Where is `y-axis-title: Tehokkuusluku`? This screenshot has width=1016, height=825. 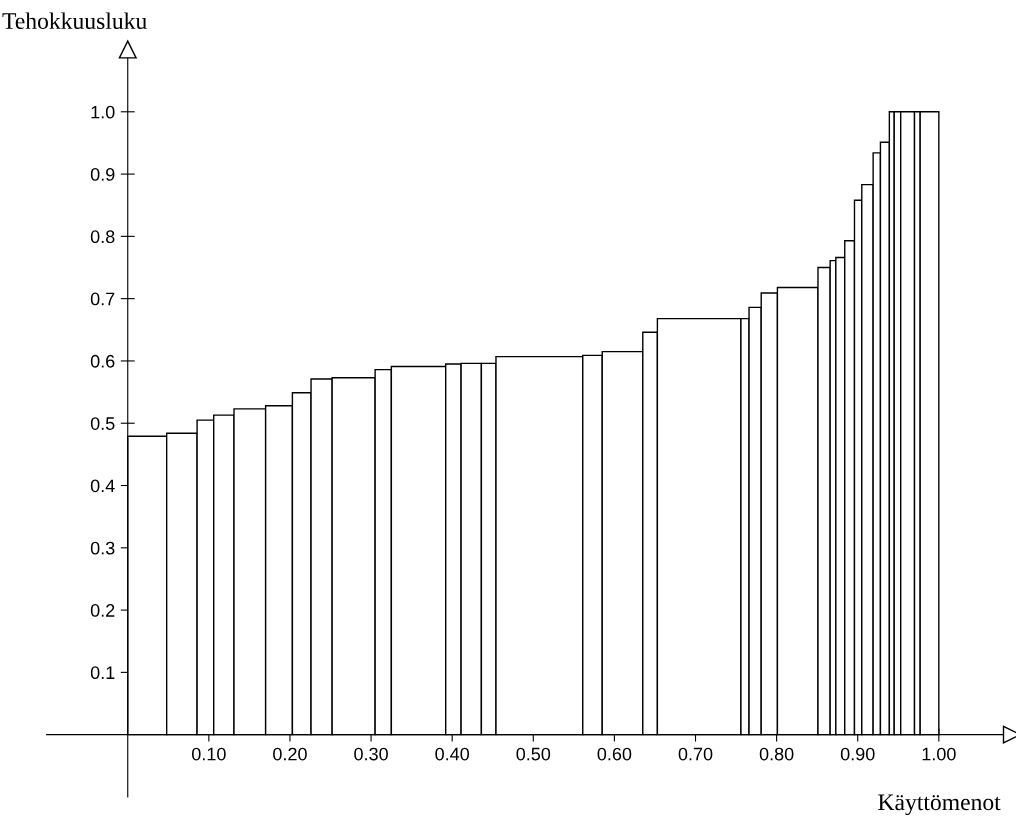
y-axis-title: Tehokkuusluku is located at coordinates (74, 20).